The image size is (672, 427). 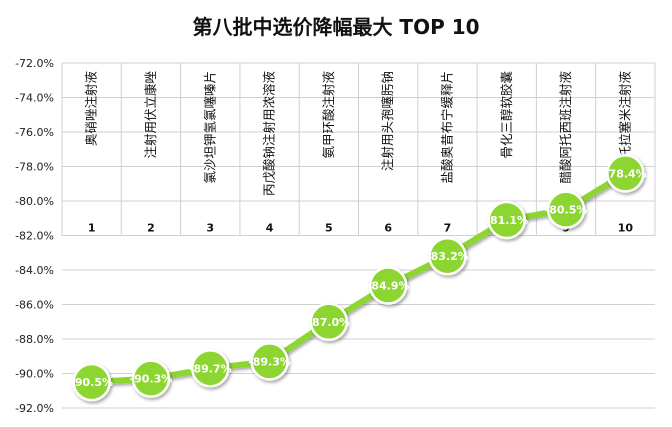 What do you see at coordinates (34, 201) in the screenshot?
I see `y-tick-label: -80.0%` at bounding box center [34, 201].